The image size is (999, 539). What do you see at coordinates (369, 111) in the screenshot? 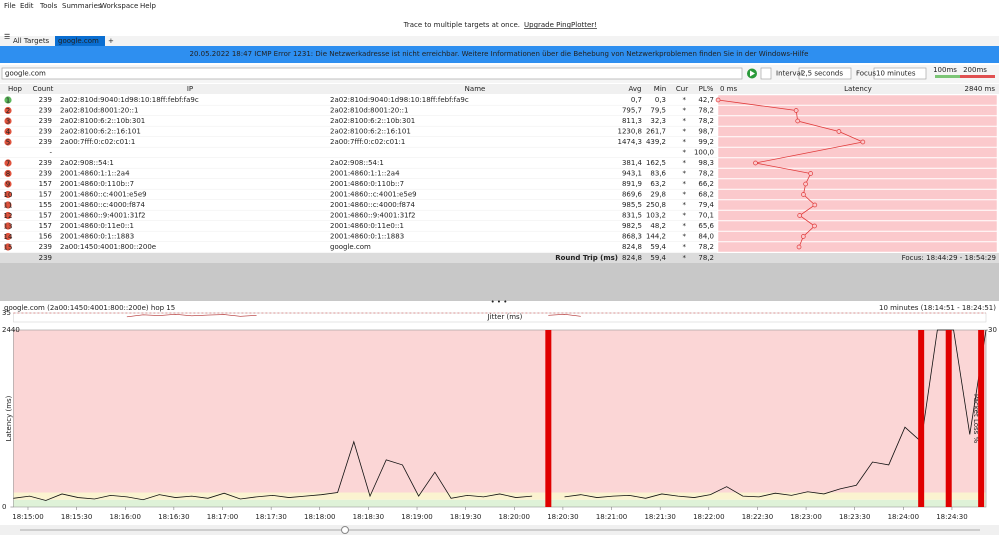
I see `cell-name: 2a02:810d:8001:20::1` at bounding box center [369, 111].